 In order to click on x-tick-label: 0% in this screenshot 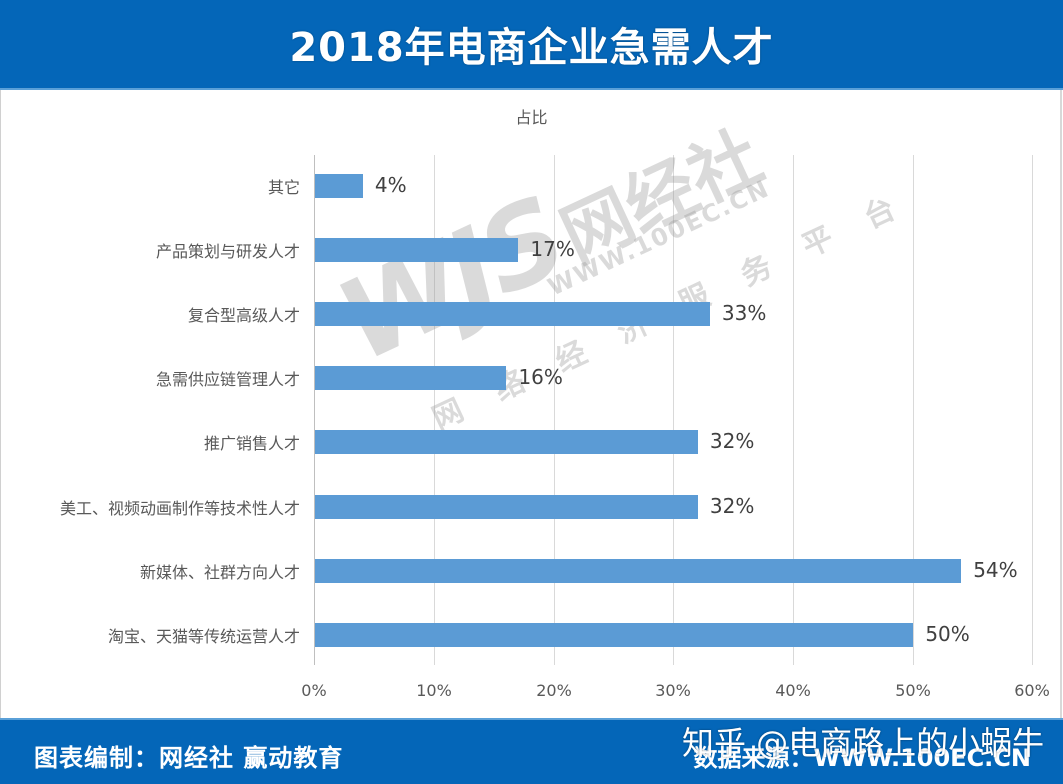, I will do `click(314, 690)`.